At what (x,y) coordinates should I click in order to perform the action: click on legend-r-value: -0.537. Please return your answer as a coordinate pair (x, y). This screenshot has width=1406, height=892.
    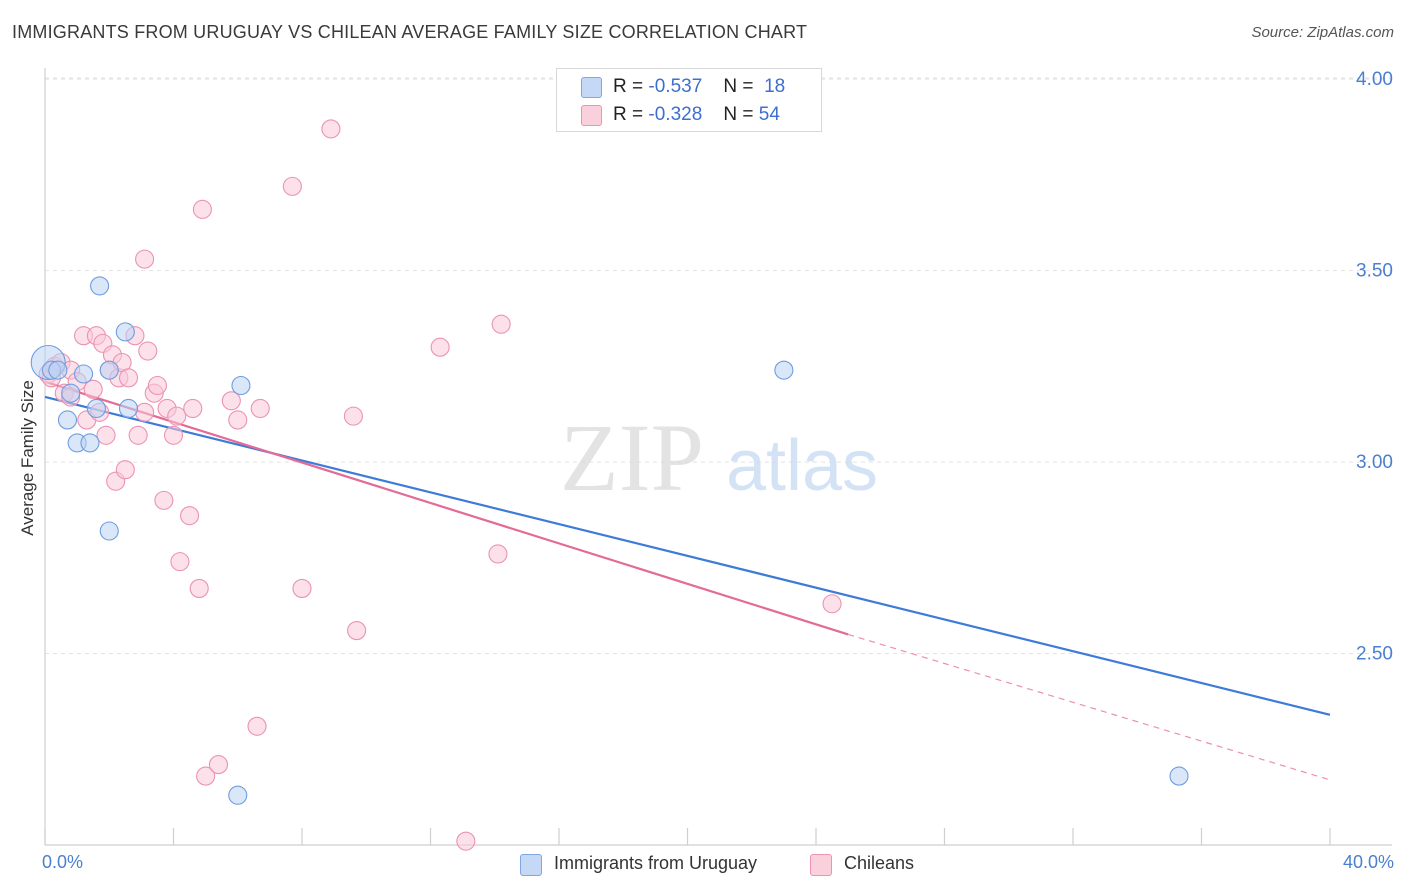
    Looking at the image, I should click on (675, 86).